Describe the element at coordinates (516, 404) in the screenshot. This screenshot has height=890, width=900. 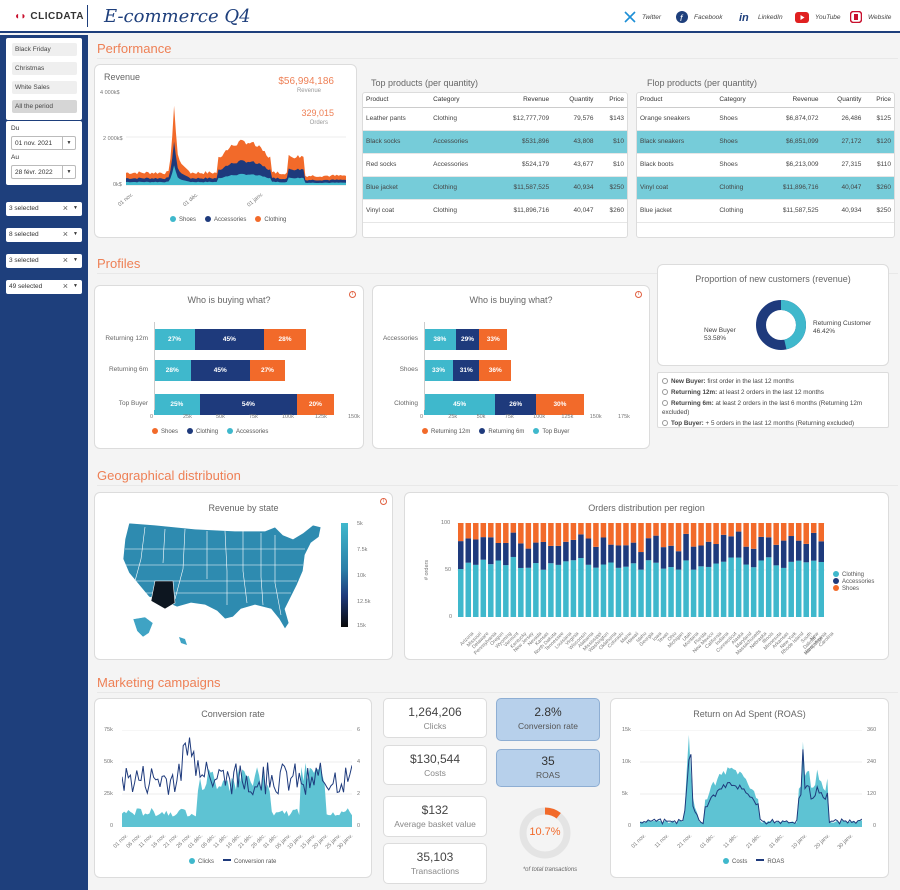
I see `bar-segment: 26%` at that location.